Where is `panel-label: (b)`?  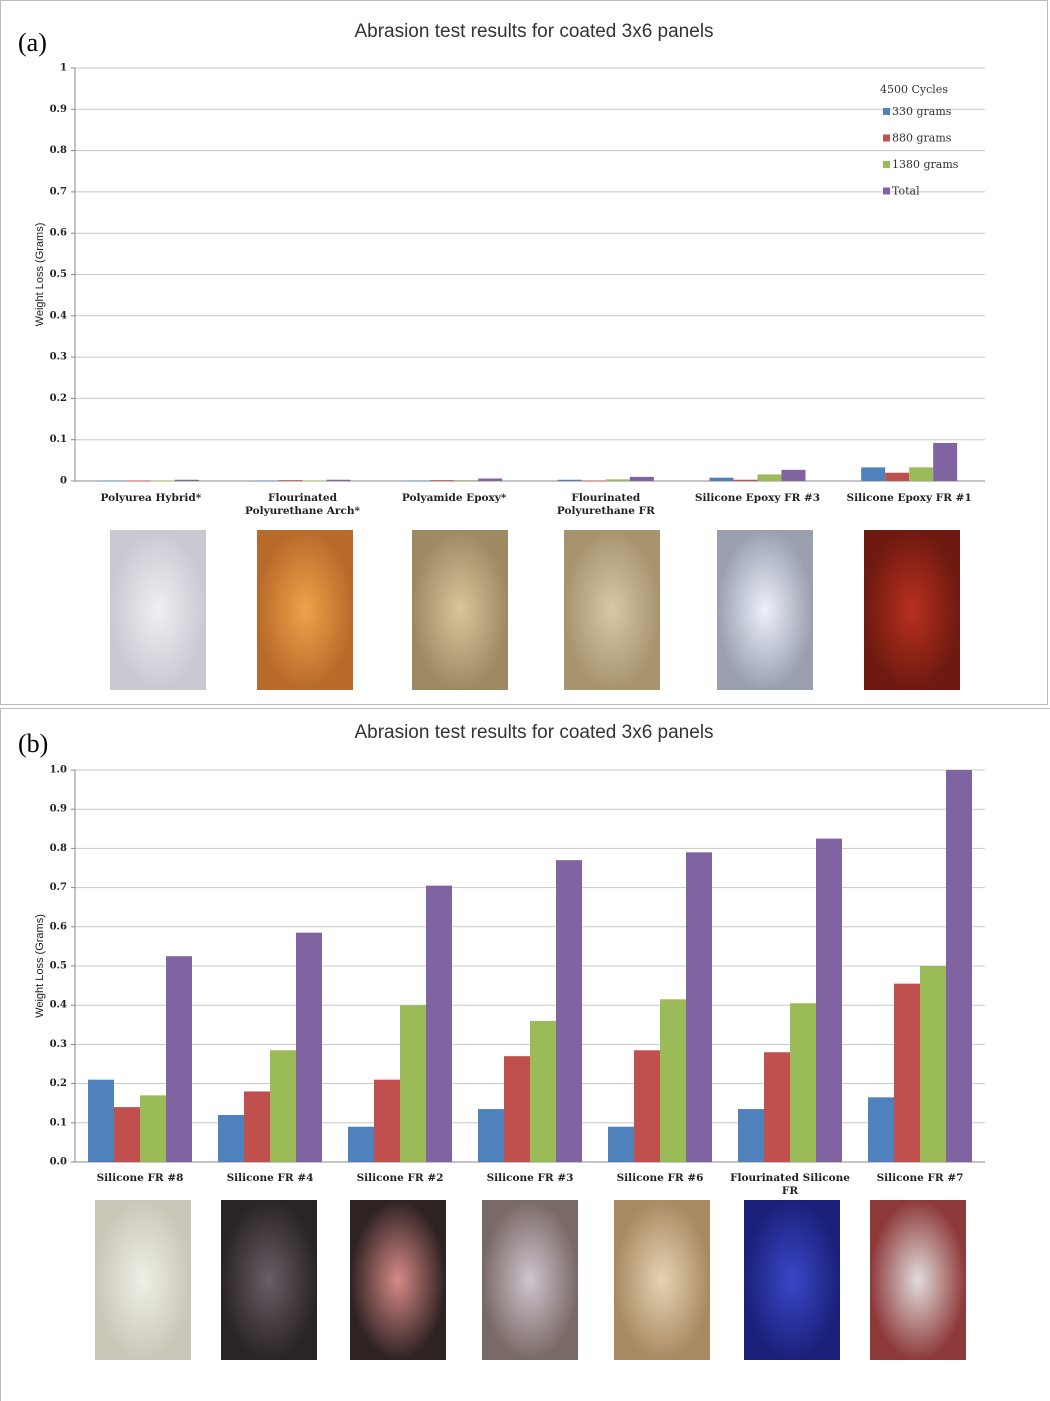 panel-label: (b) is located at coordinates (33, 743).